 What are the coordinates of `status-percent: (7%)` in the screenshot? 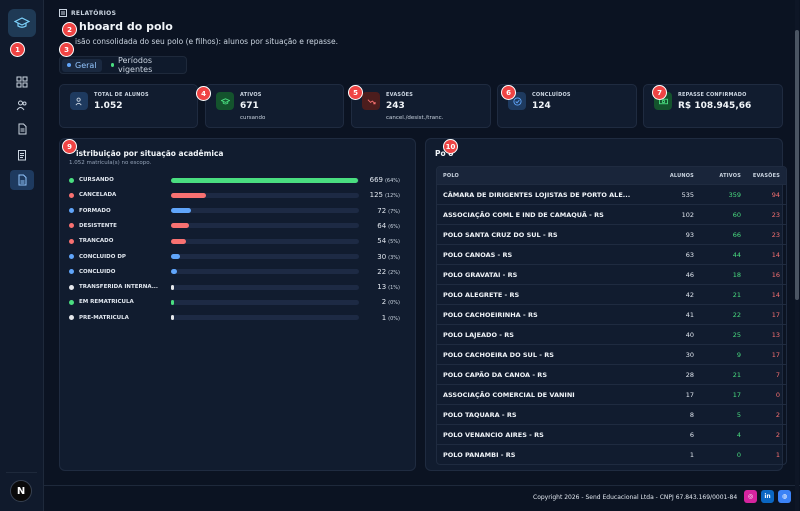 It's located at (394, 211).